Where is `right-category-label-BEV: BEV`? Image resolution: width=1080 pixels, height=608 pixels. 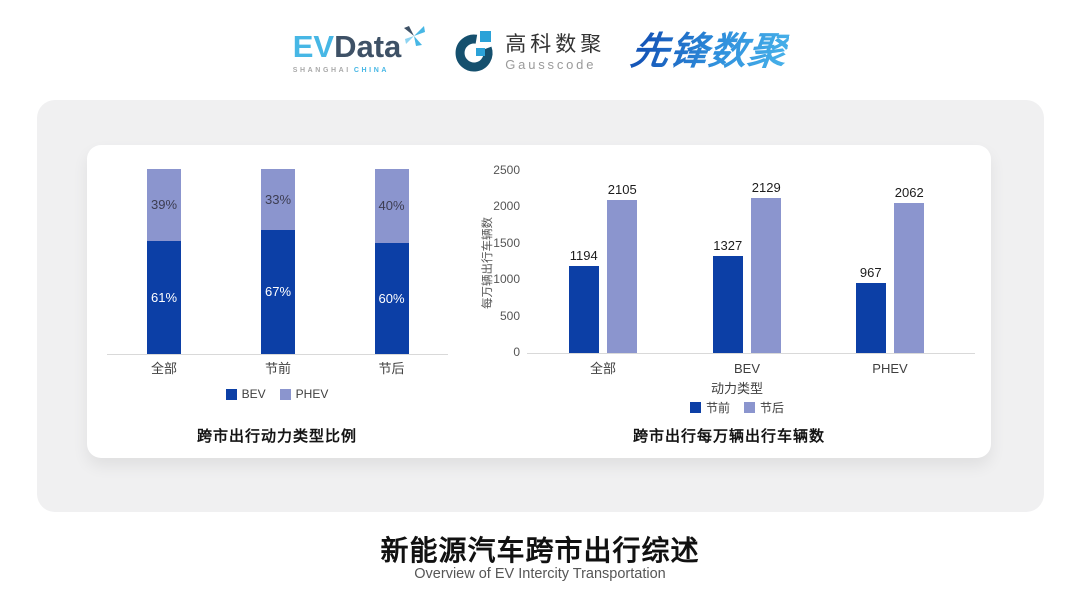
right-category-label-BEV: BEV is located at coordinates (746, 368).